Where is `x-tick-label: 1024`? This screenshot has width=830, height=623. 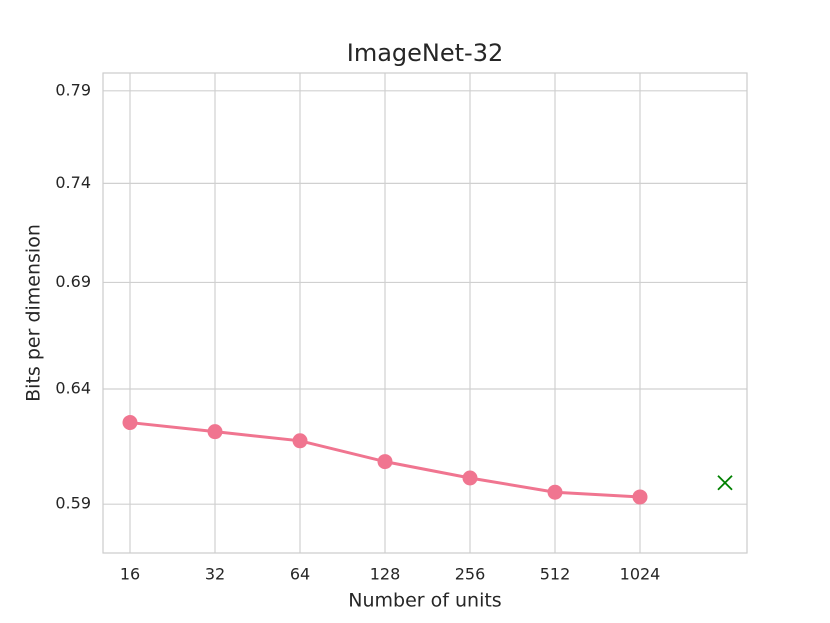
x-tick-label: 1024 is located at coordinates (640, 574).